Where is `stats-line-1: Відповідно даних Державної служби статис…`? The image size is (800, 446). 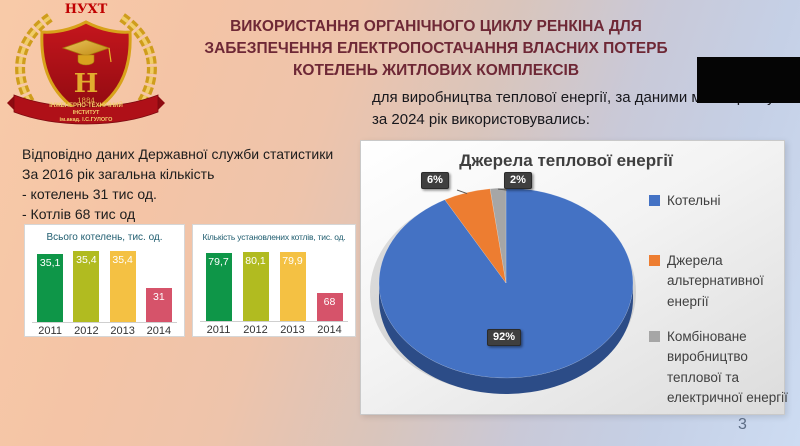 stats-line-1: Відповідно даних Державної служби статис… is located at coordinates (178, 154).